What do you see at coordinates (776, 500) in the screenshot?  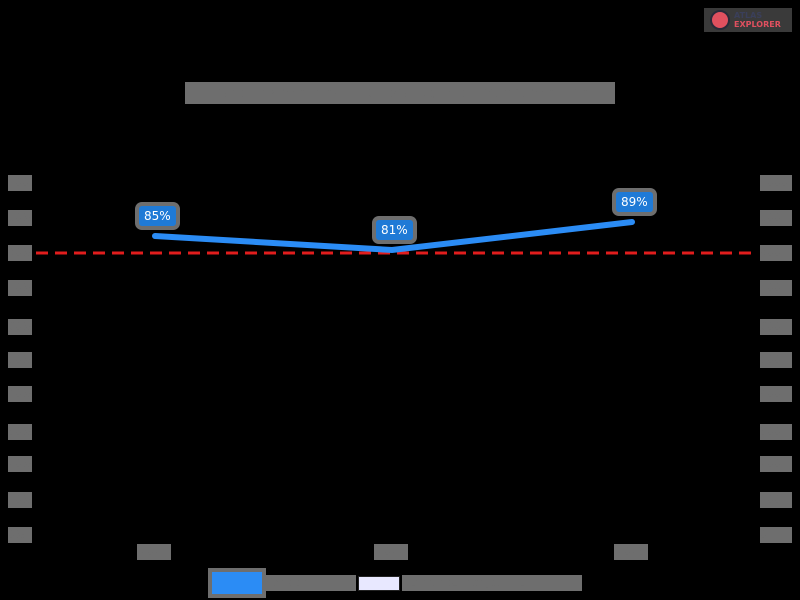 I see `right-axis-tick: 100` at bounding box center [776, 500].